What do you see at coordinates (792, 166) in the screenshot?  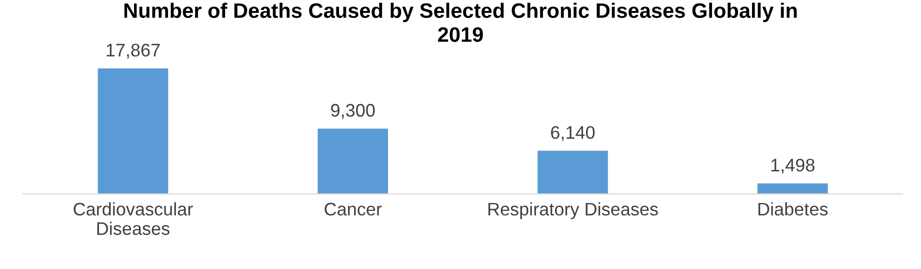 I see `data-label: 1,498` at bounding box center [792, 166].